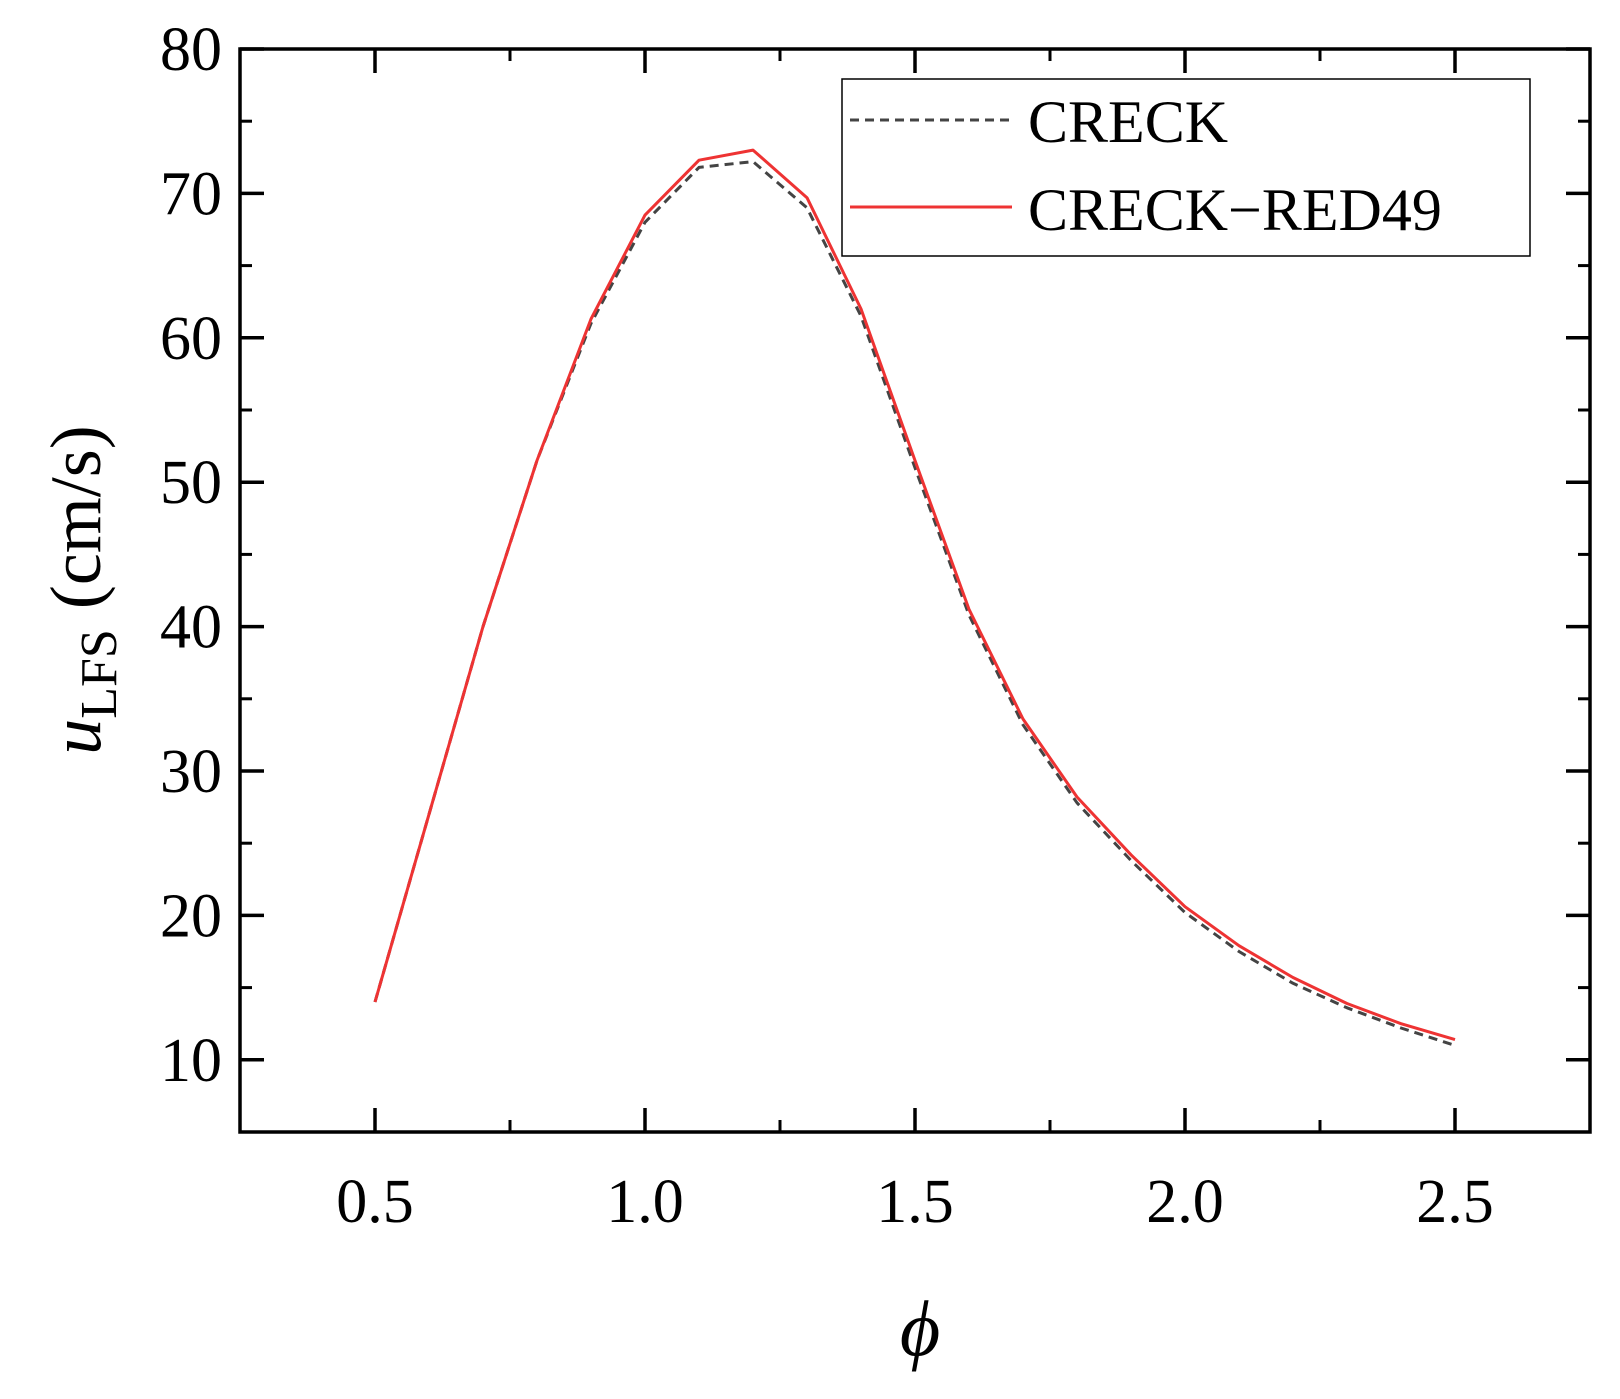 The image size is (1620, 1399). Describe the element at coordinates (191, 483) in the screenshot. I see `y-tick-label: 50` at that location.